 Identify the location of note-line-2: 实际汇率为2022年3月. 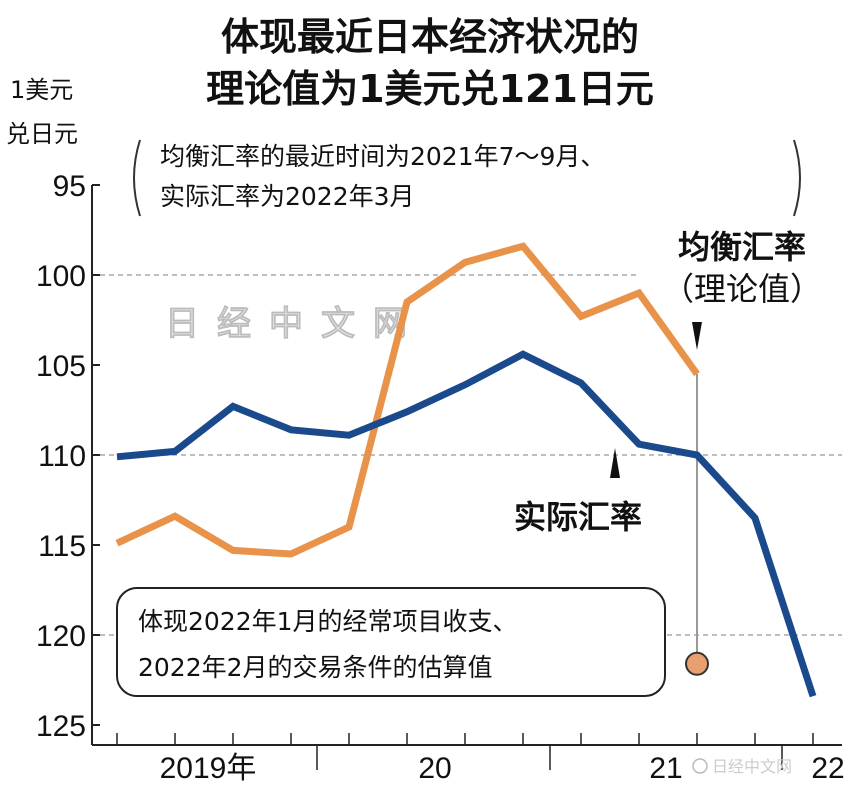
(287, 196).